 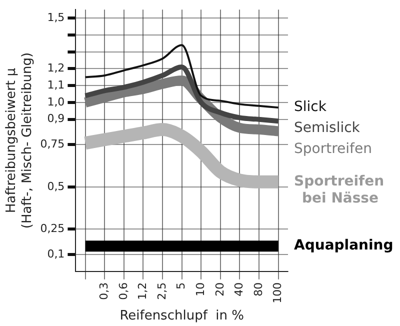 I want to click on series-label: Aquaplaning, so click(x=344, y=246).